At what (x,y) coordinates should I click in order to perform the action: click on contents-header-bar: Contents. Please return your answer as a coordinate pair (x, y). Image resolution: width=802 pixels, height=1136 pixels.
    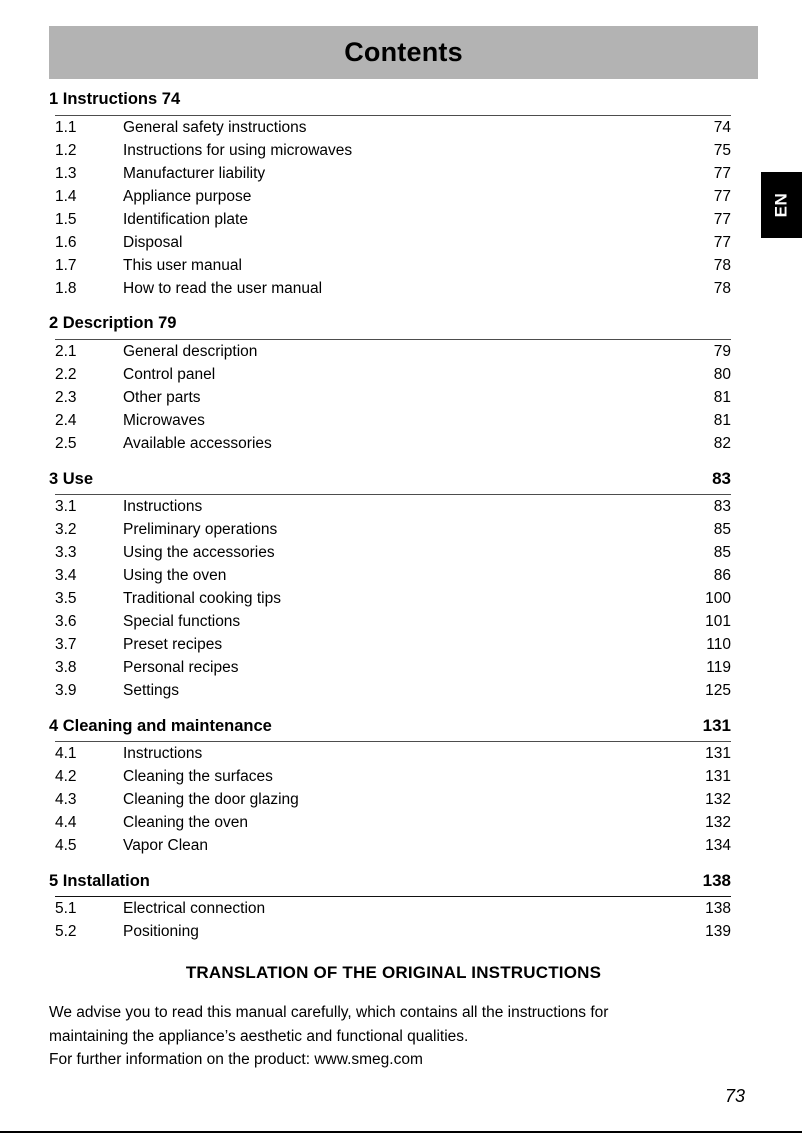
    Looking at the image, I should click on (403, 52).